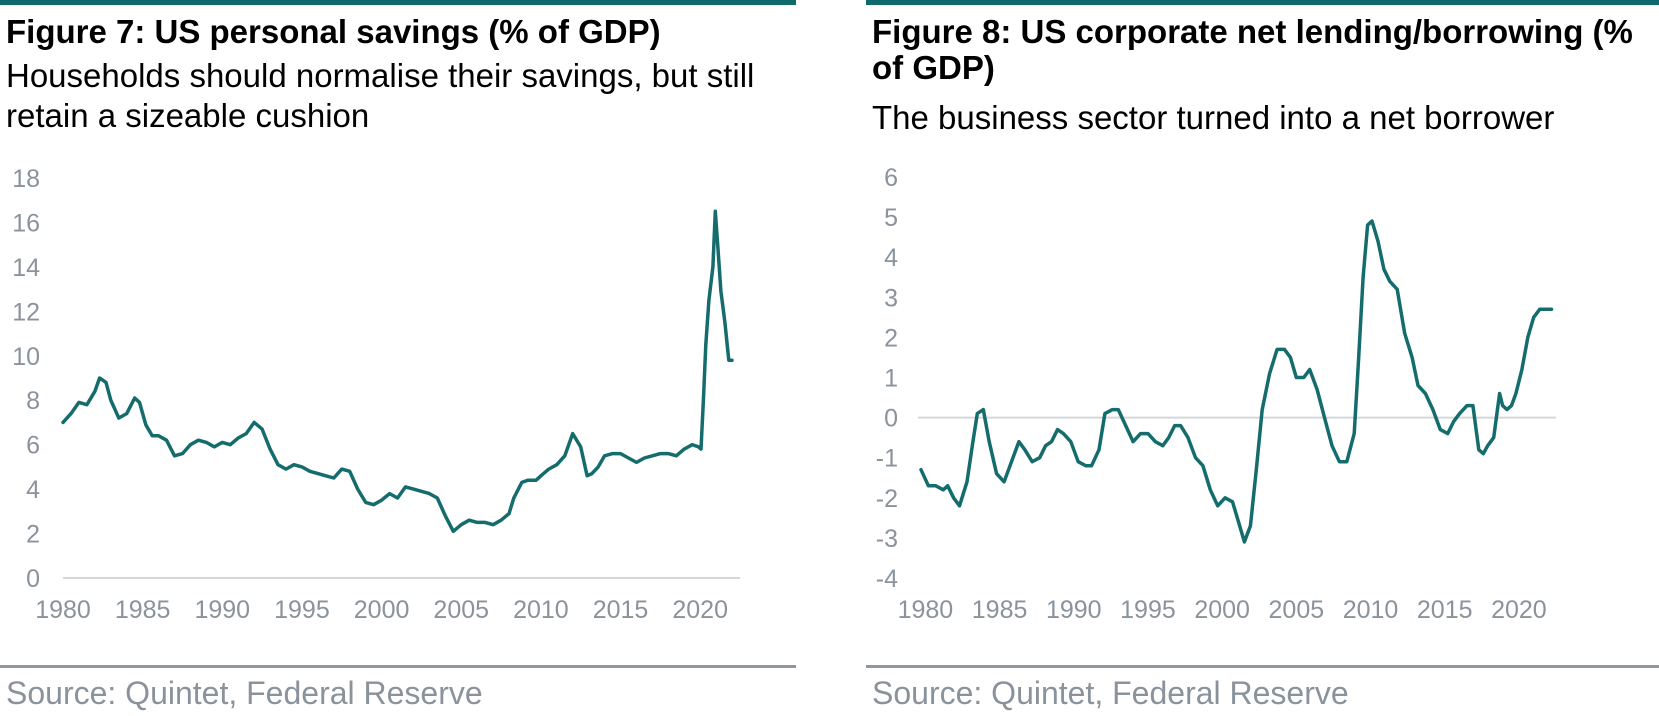 Image resolution: width=1659 pixels, height=716 pixels. I want to click on y-tick-label: 3, so click(891, 298).